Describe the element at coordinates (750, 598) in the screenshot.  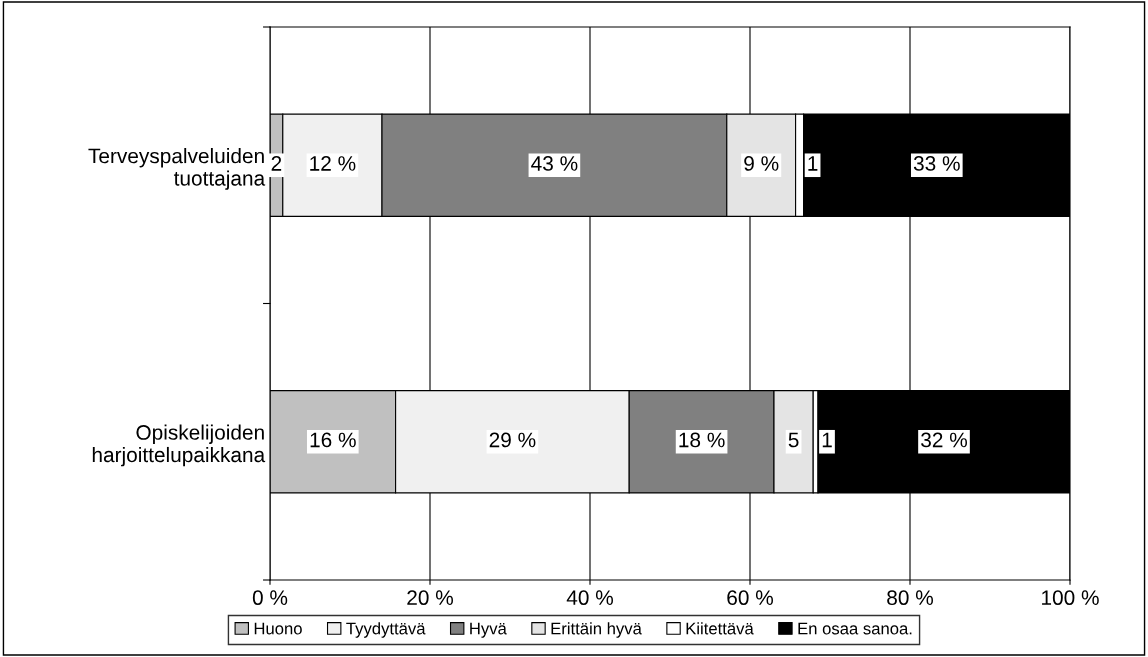
I see `x-tick-label: 60 %` at that location.